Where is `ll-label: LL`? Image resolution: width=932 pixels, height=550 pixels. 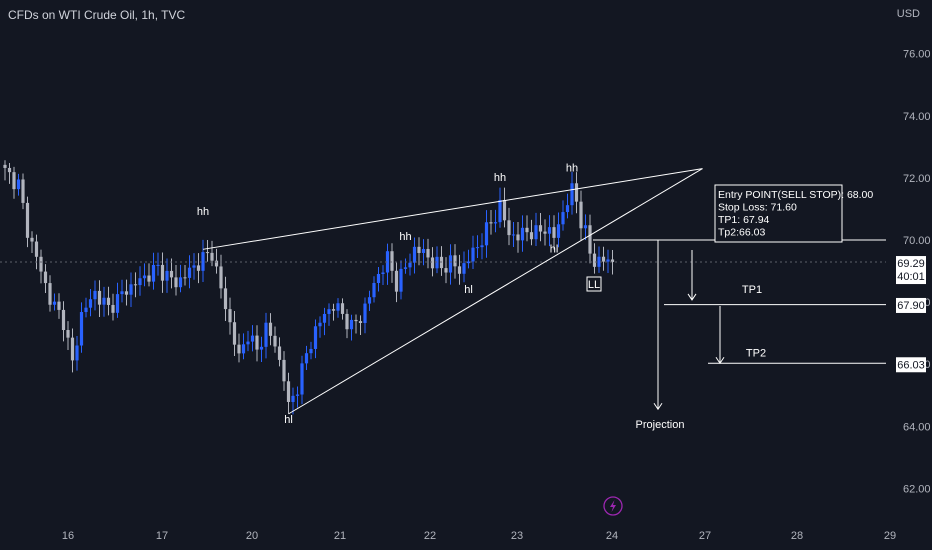 ll-label: LL is located at coordinates (594, 285).